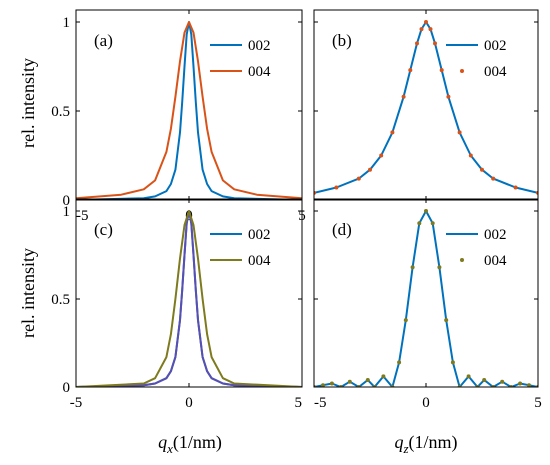 Image resolution: width=550 pixels, height=465 pixels. I want to click on x-axis-label-left: qx(1/nm), so click(190, 444).